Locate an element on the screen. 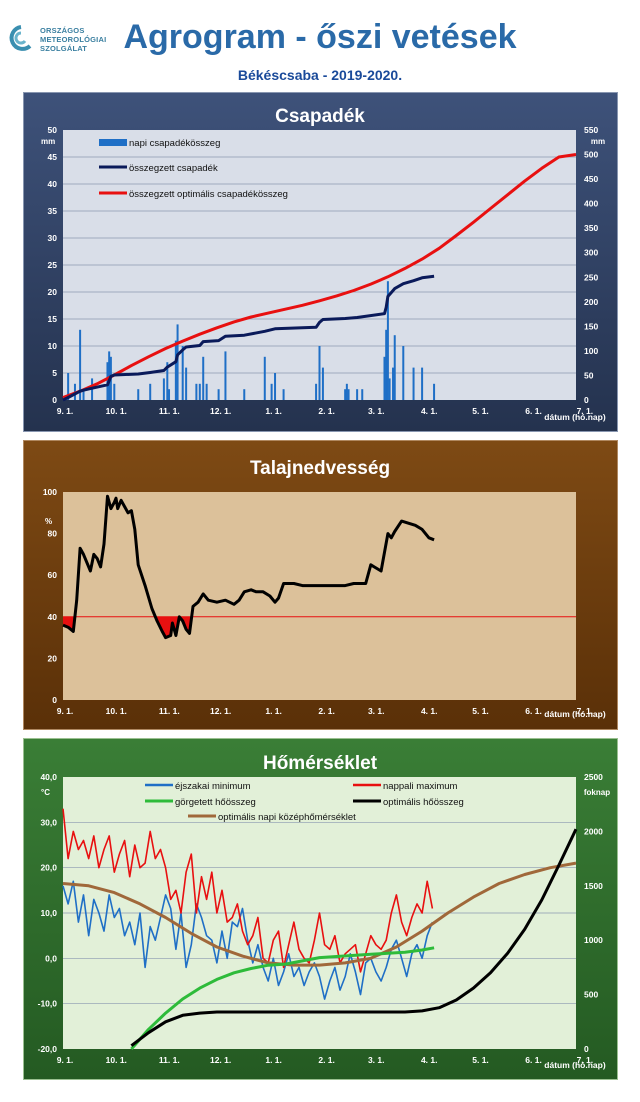 The height and width of the screenshot is (1102, 640). optimal-heat-sum-line is located at coordinates (354, 937).